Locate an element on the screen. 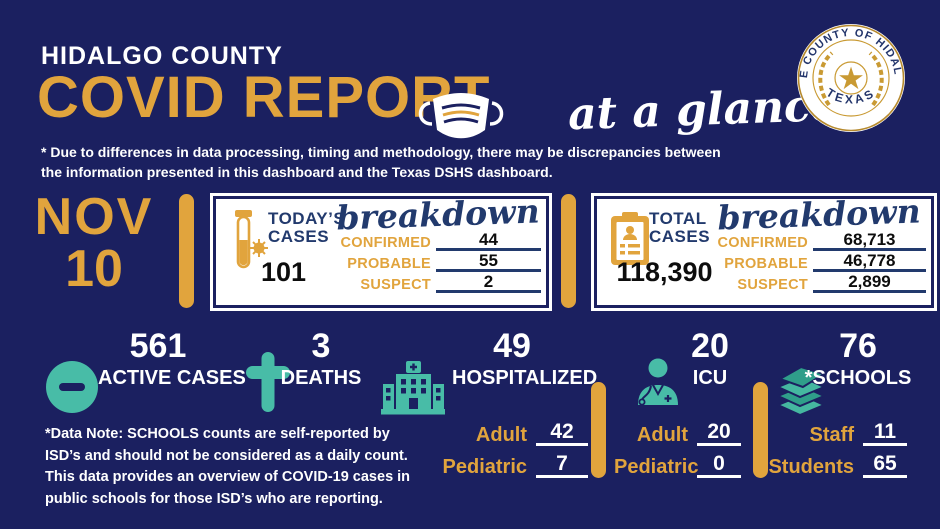 This screenshot has height=529, width=940. breakdown-row: SUSPECT 2,899 is located at coordinates (819, 283).